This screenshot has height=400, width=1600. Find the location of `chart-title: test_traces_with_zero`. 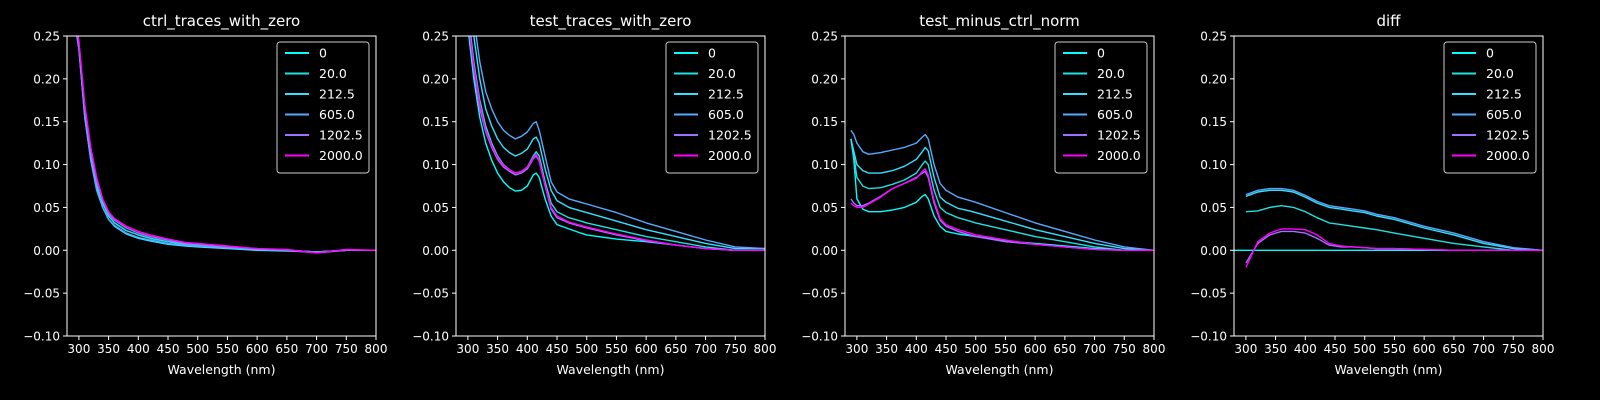

chart-title: test_traces_with_zero is located at coordinates (611, 21).